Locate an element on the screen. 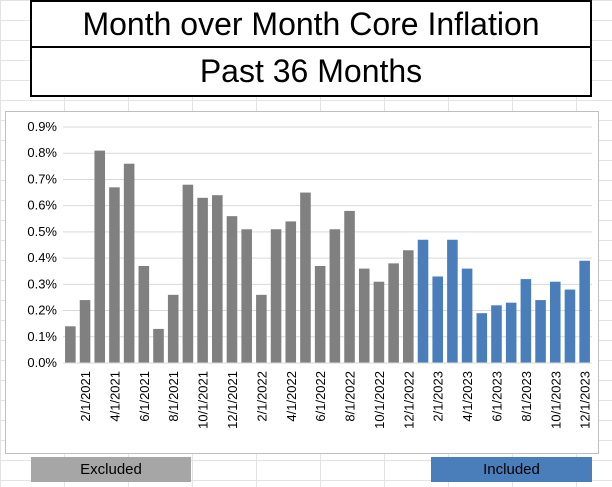  bar-2/1/2023 is located at coordinates (437, 319).